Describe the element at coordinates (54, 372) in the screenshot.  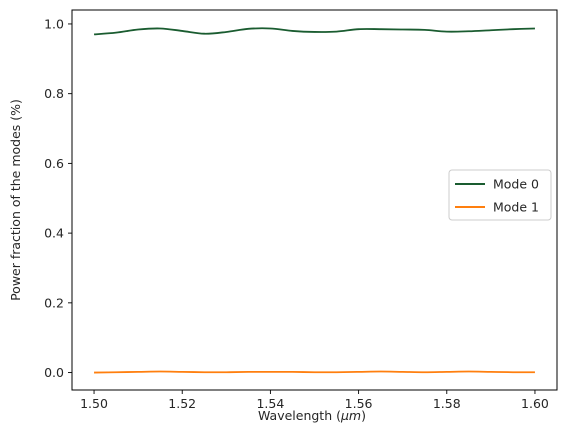
I see `y-tick-label: 0.0` at that location.